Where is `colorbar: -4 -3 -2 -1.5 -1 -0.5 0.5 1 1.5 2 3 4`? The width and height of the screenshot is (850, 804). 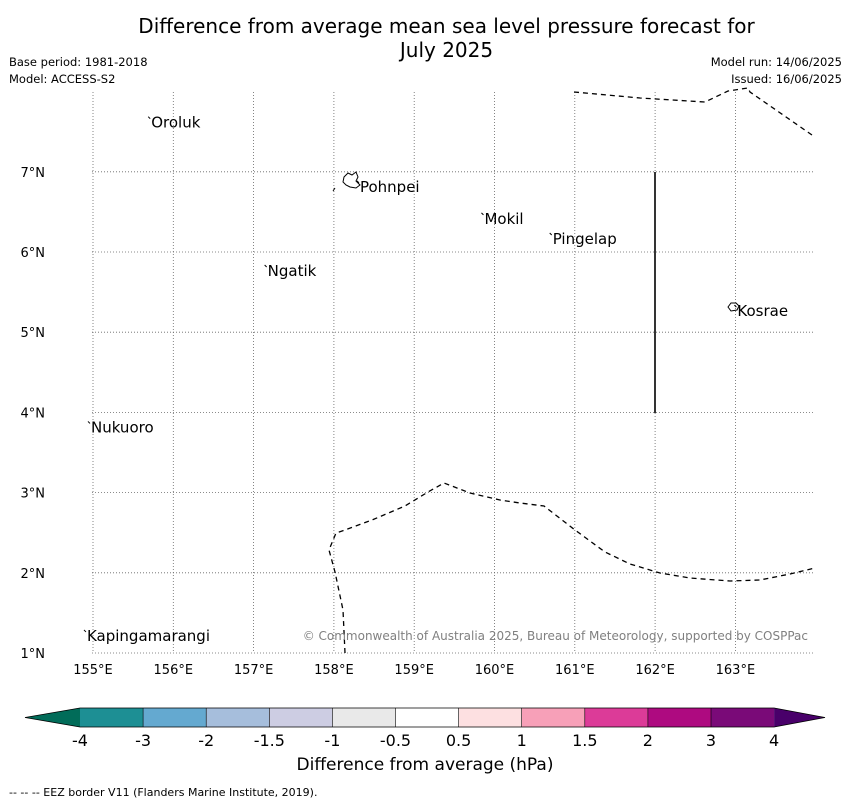 colorbar: -4 -3 -2 -1.5 -1 -0.5 0.5 1 1.5 2 3 4 is located at coordinates (425, 728).